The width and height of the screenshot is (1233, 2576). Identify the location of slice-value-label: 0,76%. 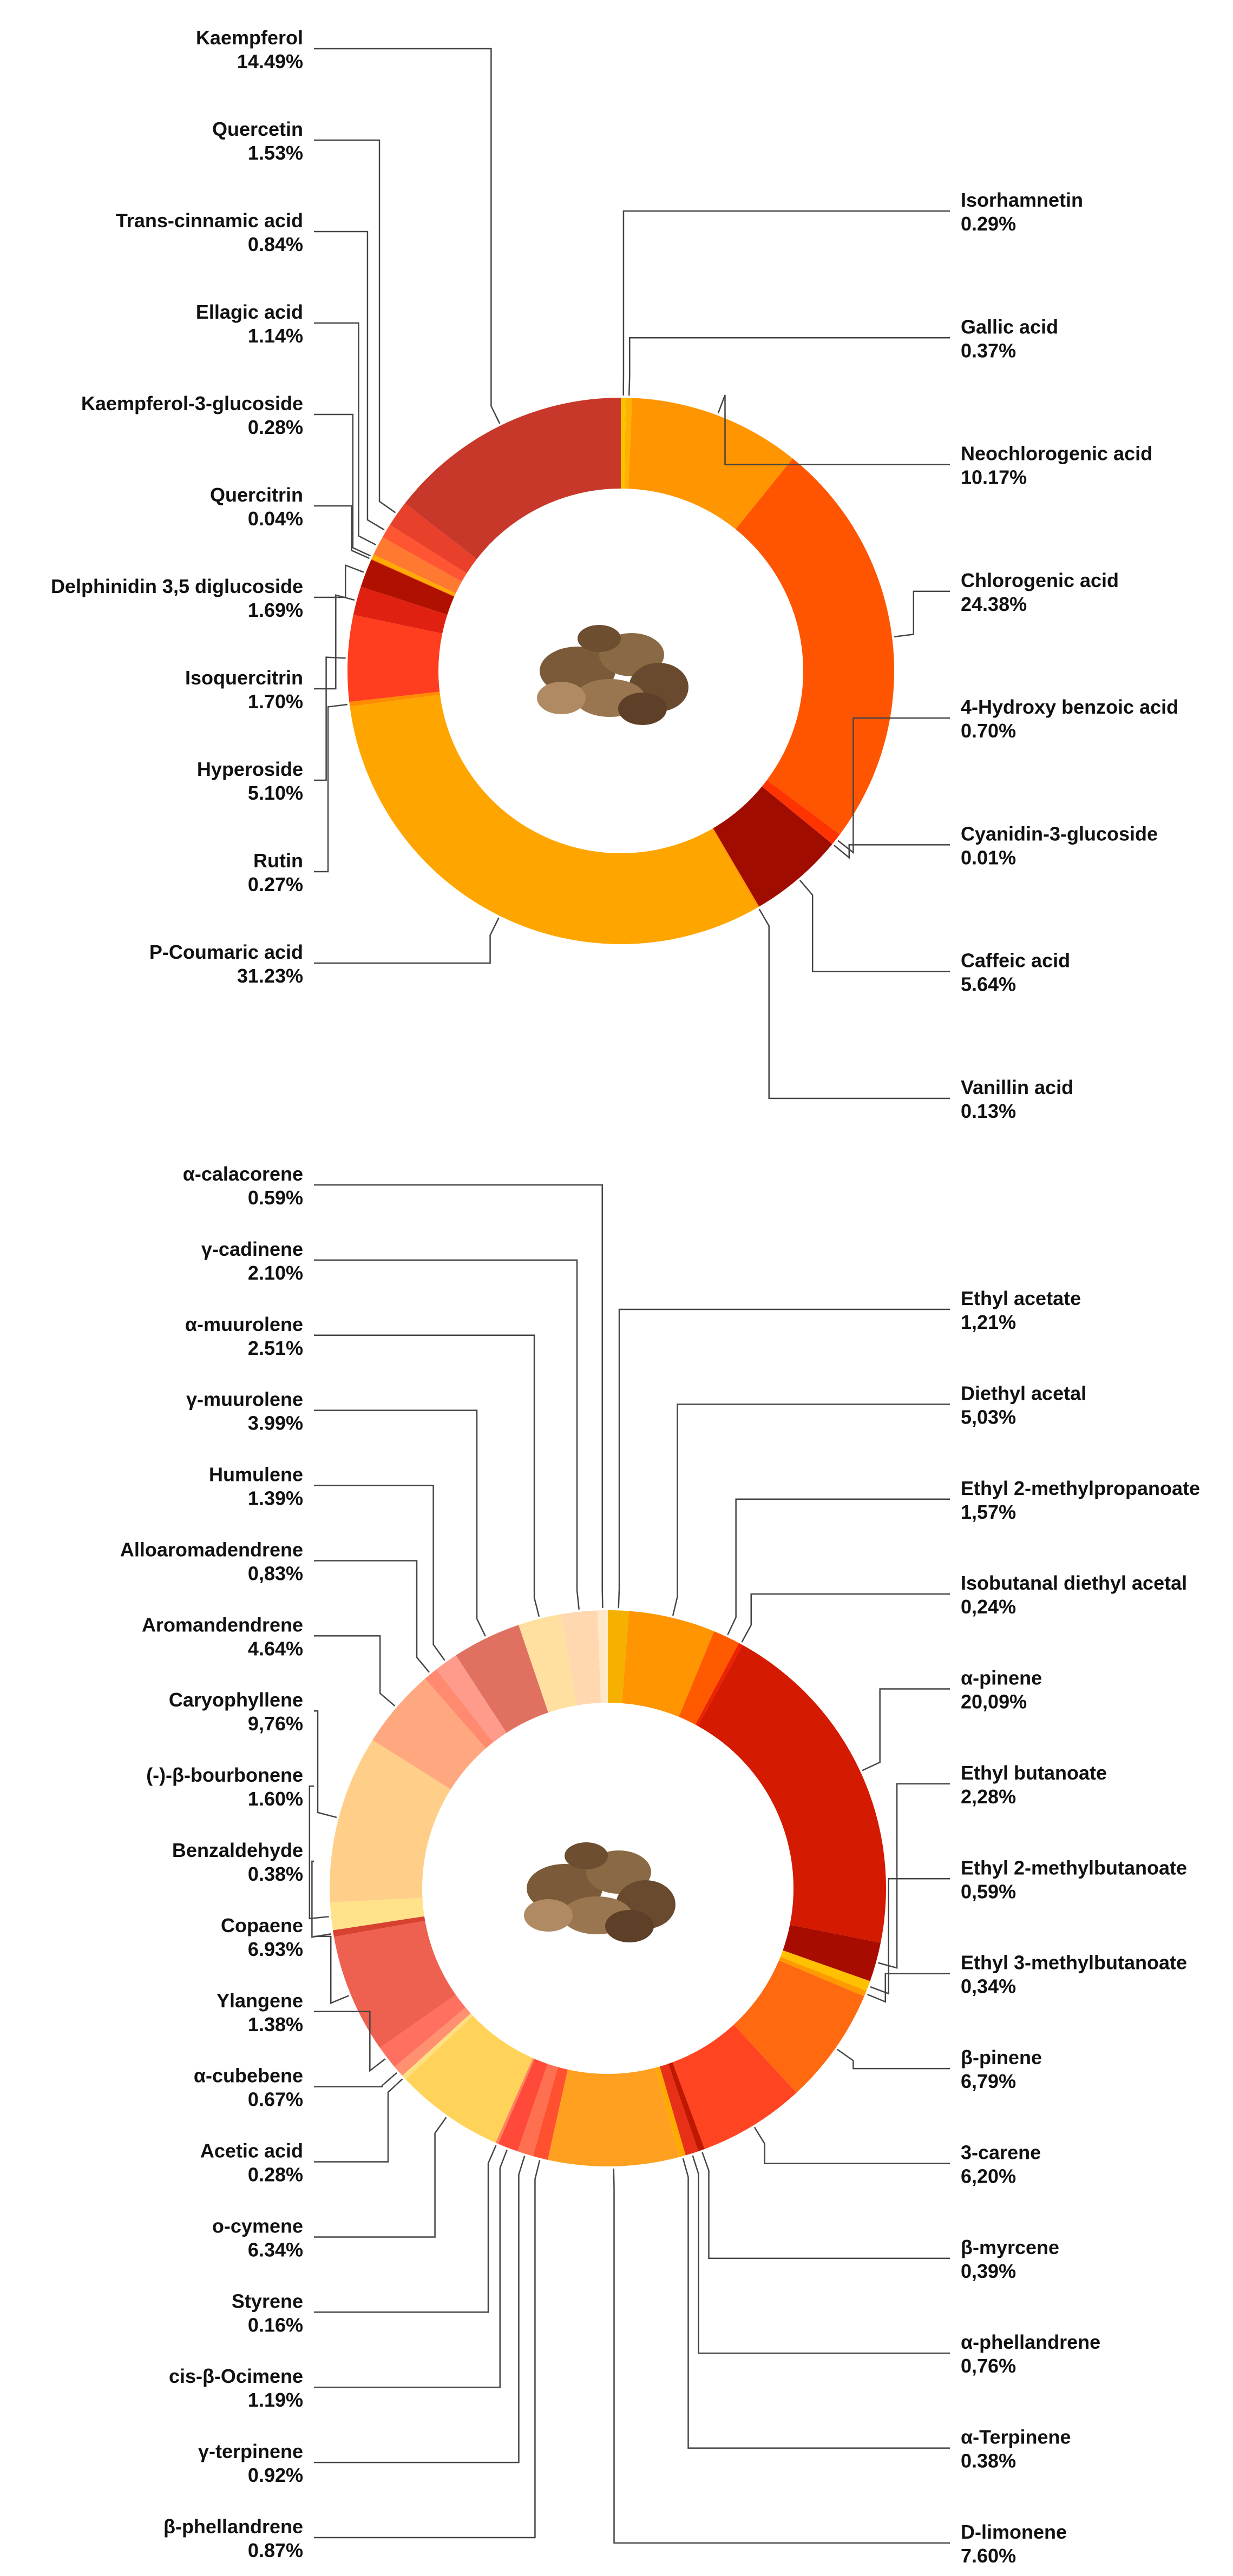
(988, 2366).